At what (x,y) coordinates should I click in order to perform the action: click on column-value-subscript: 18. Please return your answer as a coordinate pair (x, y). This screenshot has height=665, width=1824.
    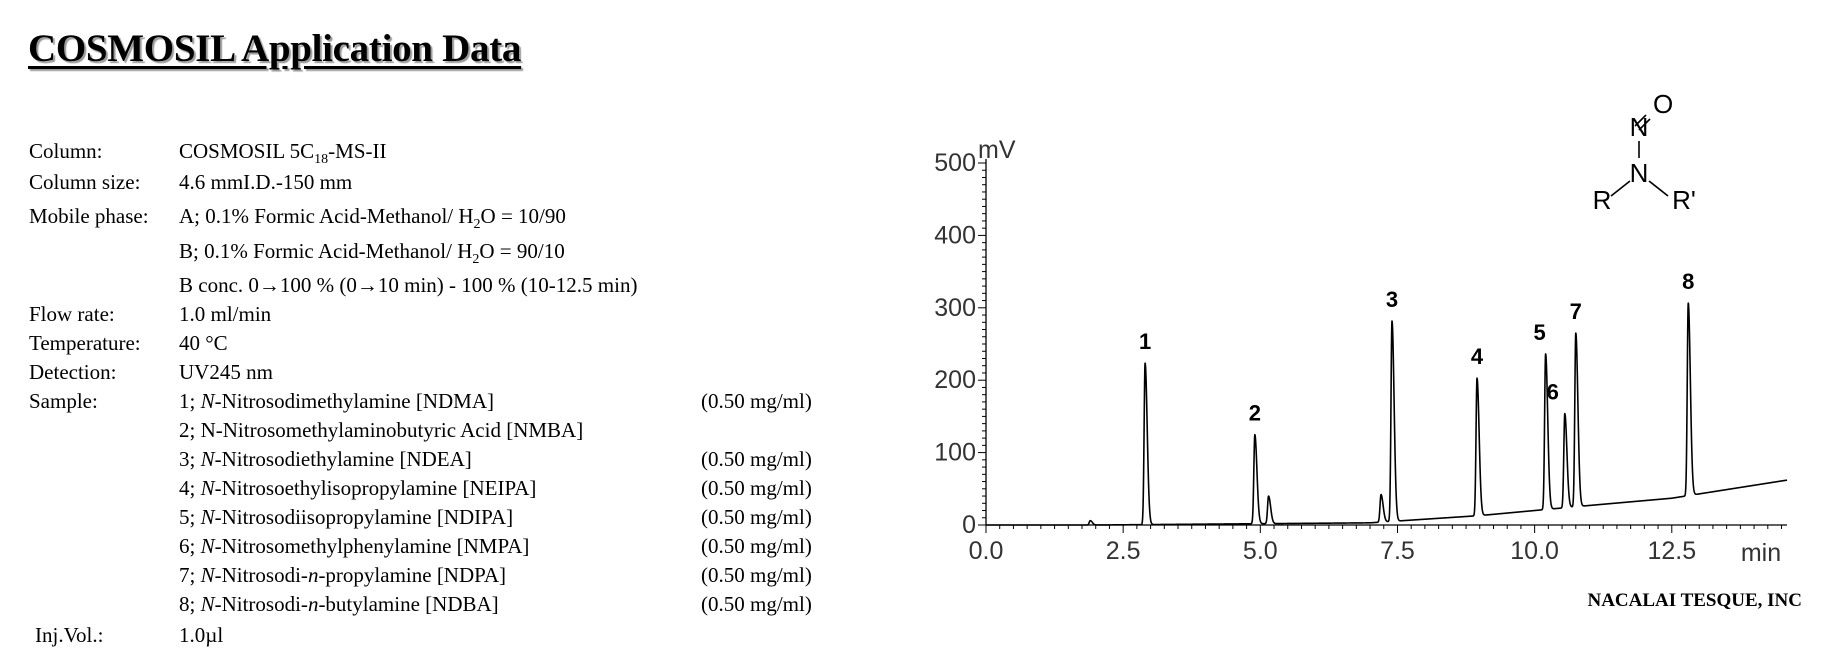
    Looking at the image, I should click on (321, 160).